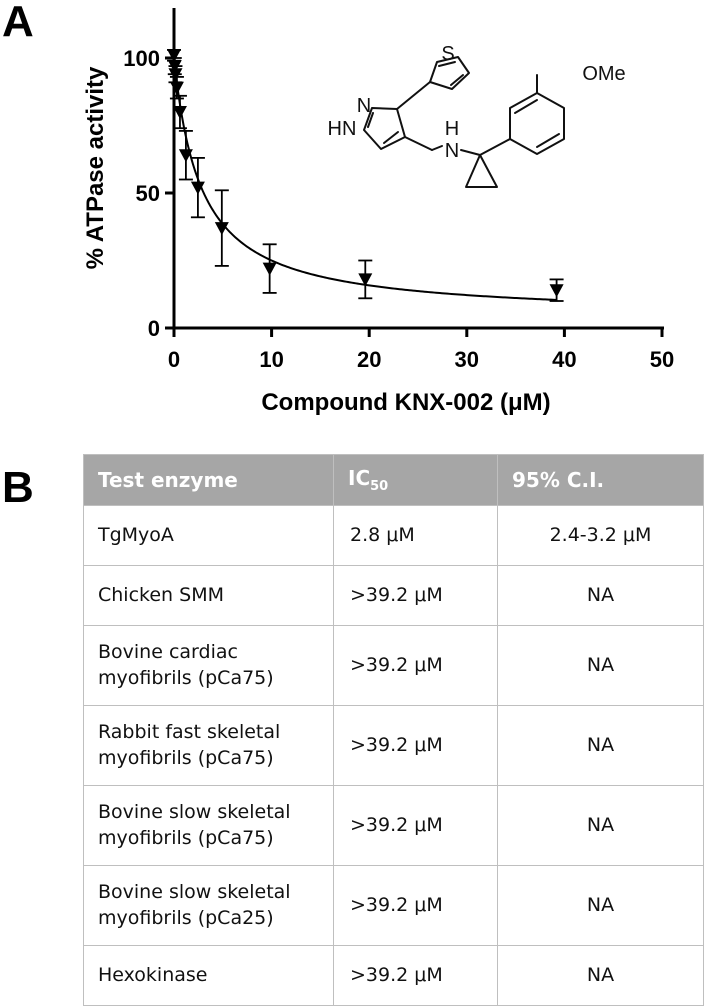  Describe the element at coordinates (464, 122) in the screenshot. I see `chemical-structure` at that location.